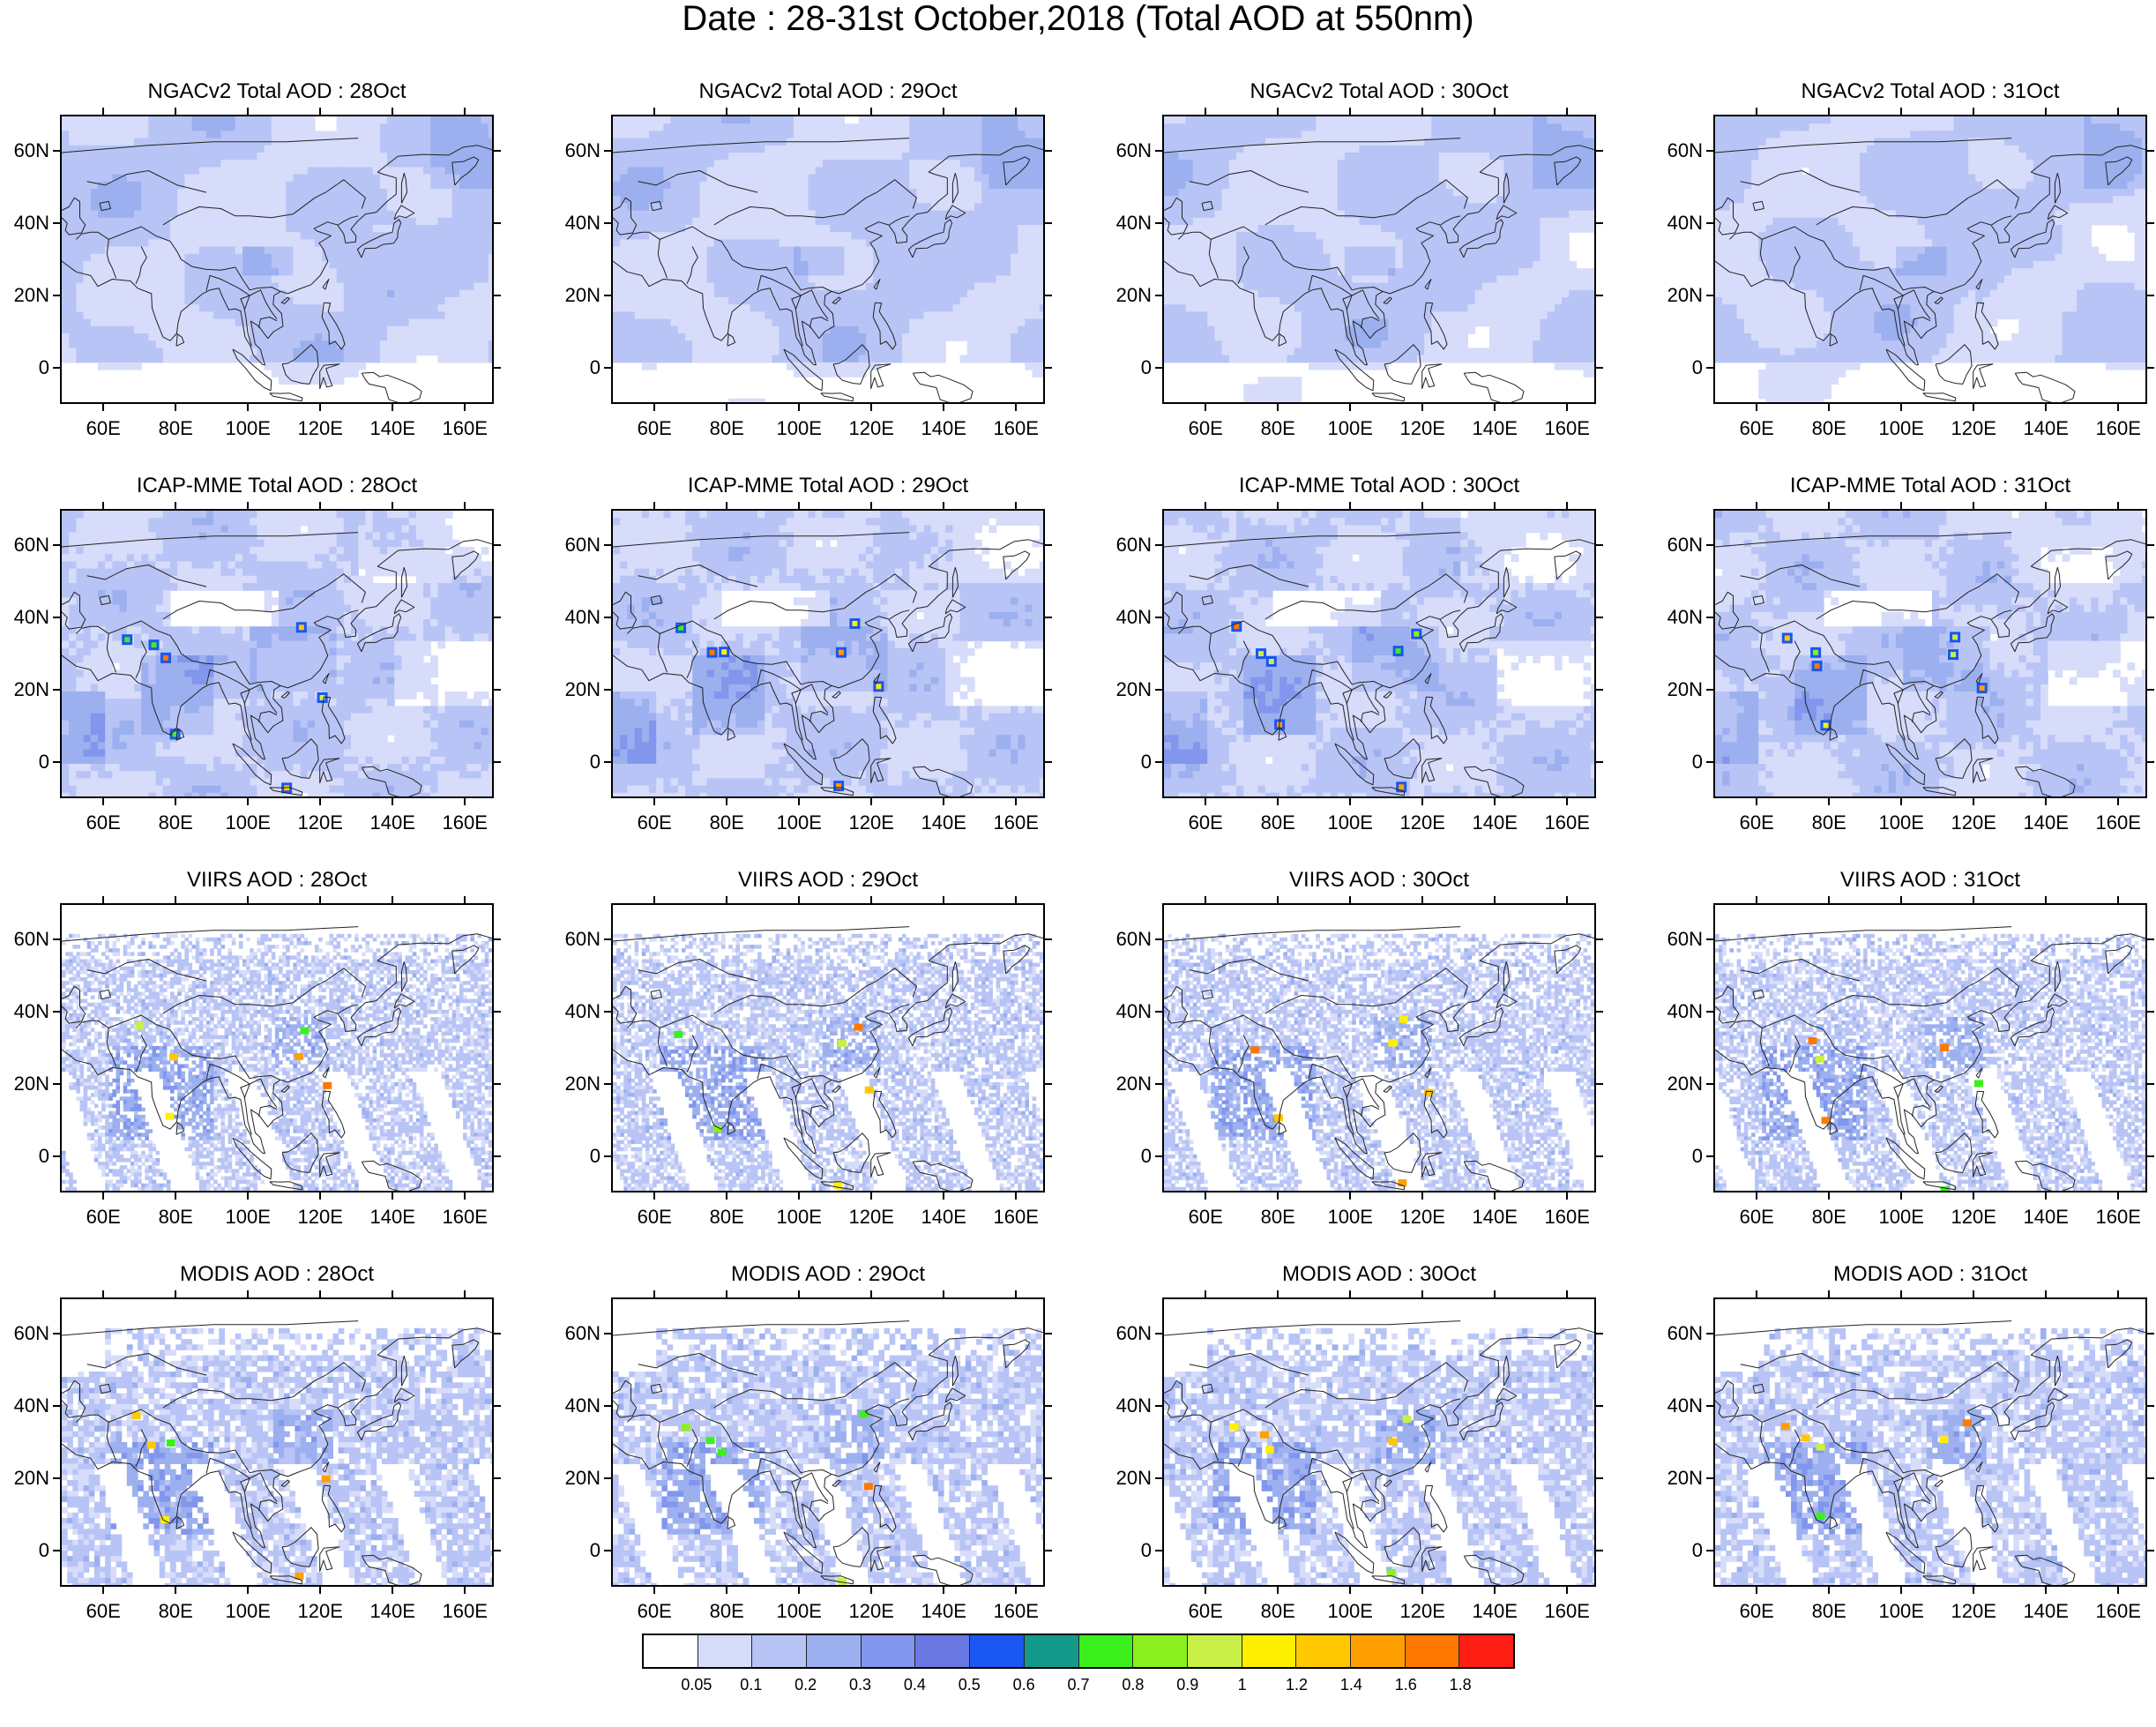 The height and width of the screenshot is (1727, 2156). I want to click on lon-tick-label: 140E, so click(943, 823).